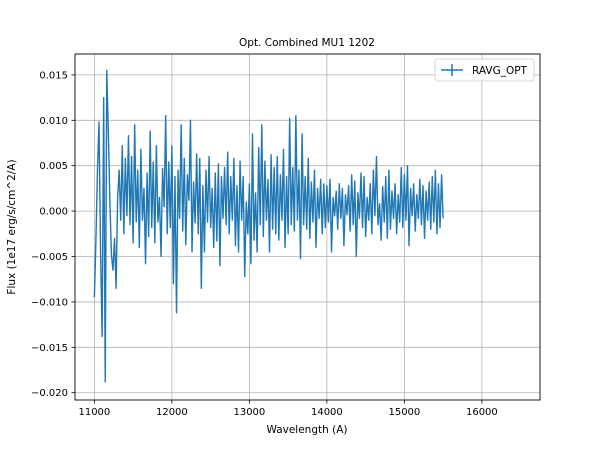  I want to click on y-tick-label: 0.015, so click(53, 75).